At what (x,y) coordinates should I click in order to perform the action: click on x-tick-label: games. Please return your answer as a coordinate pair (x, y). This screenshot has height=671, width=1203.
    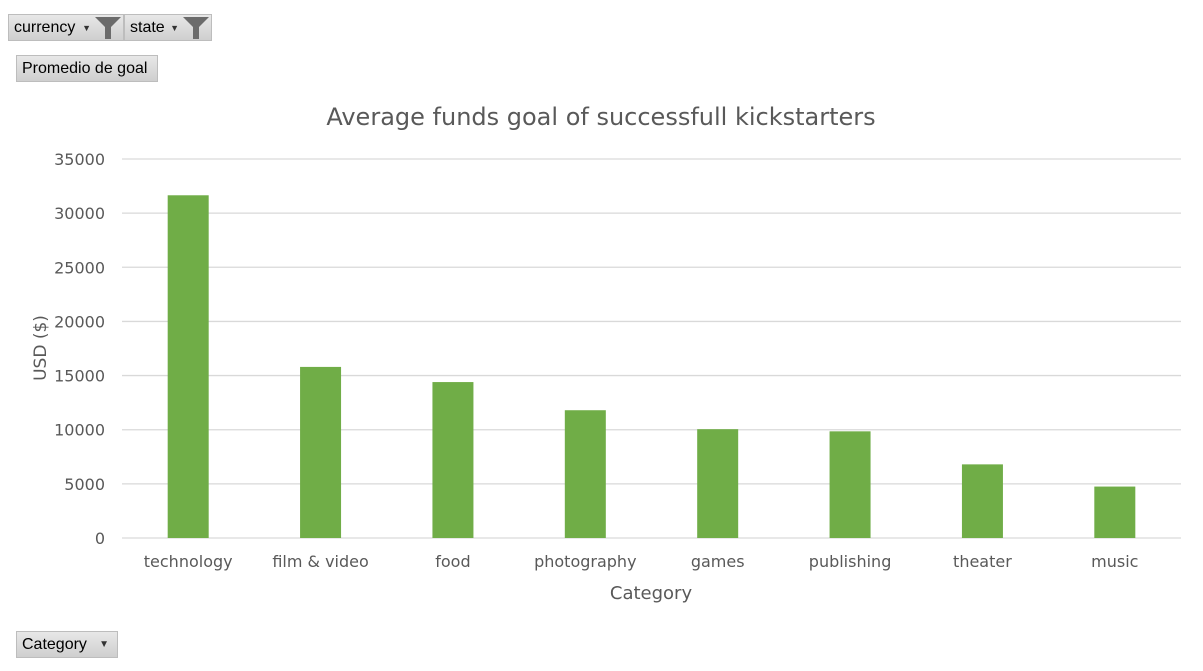
    Looking at the image, I should click on (718, 561).